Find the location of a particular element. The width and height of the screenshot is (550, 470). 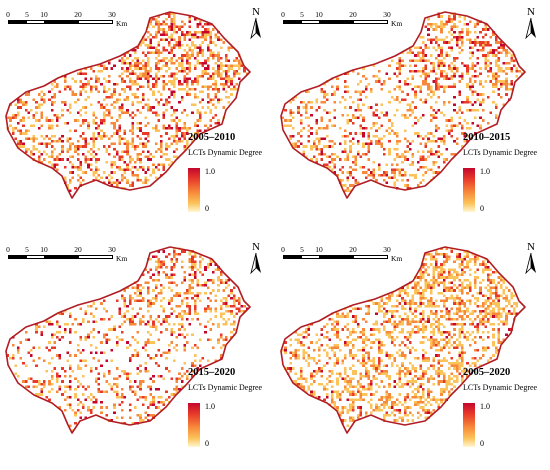

period-title: 2005–2020 is located at coordinates (487, 372).